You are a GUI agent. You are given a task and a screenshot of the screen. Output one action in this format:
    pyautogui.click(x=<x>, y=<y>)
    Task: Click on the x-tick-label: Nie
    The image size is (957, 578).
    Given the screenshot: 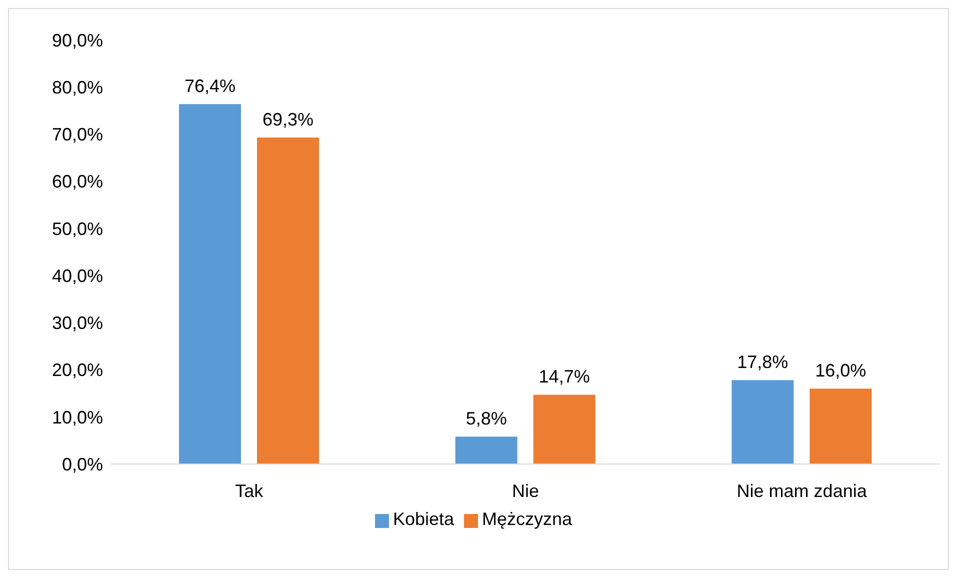 What is the action you would take?
    pyautogui.click(x=526, y=490)
    